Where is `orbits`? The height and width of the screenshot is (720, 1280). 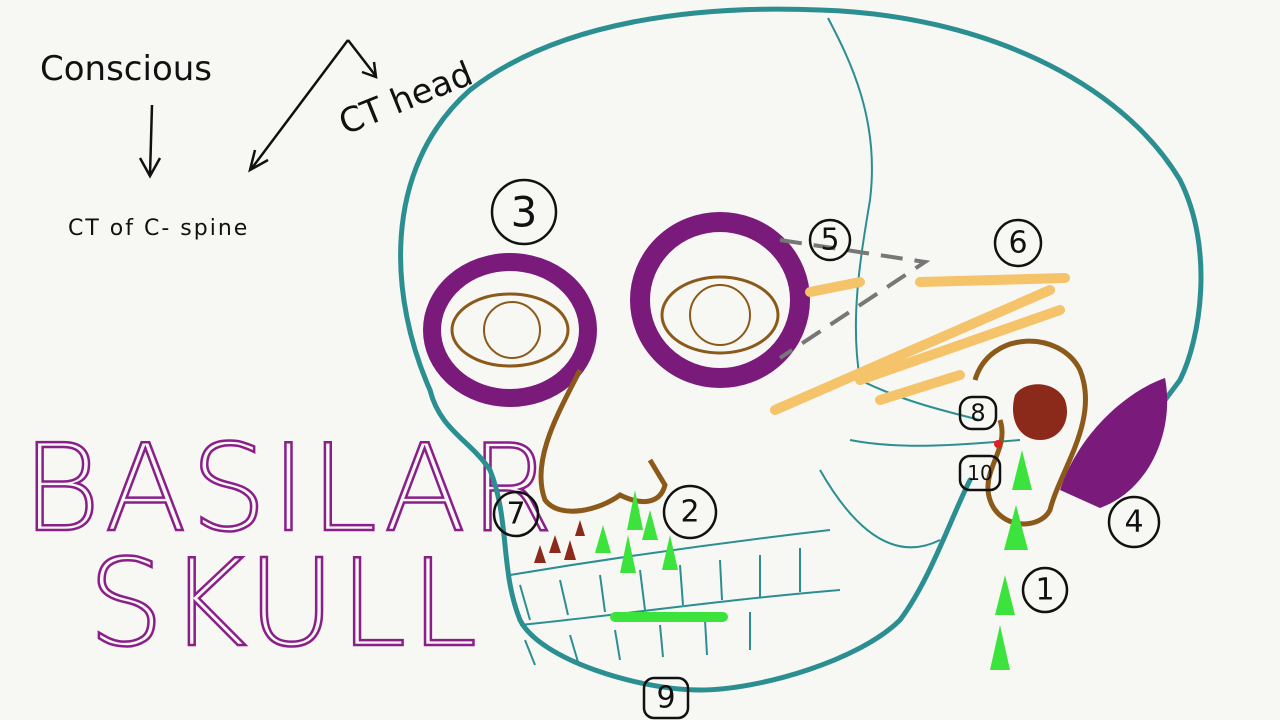
orbits is located at coordinates (616, 309).